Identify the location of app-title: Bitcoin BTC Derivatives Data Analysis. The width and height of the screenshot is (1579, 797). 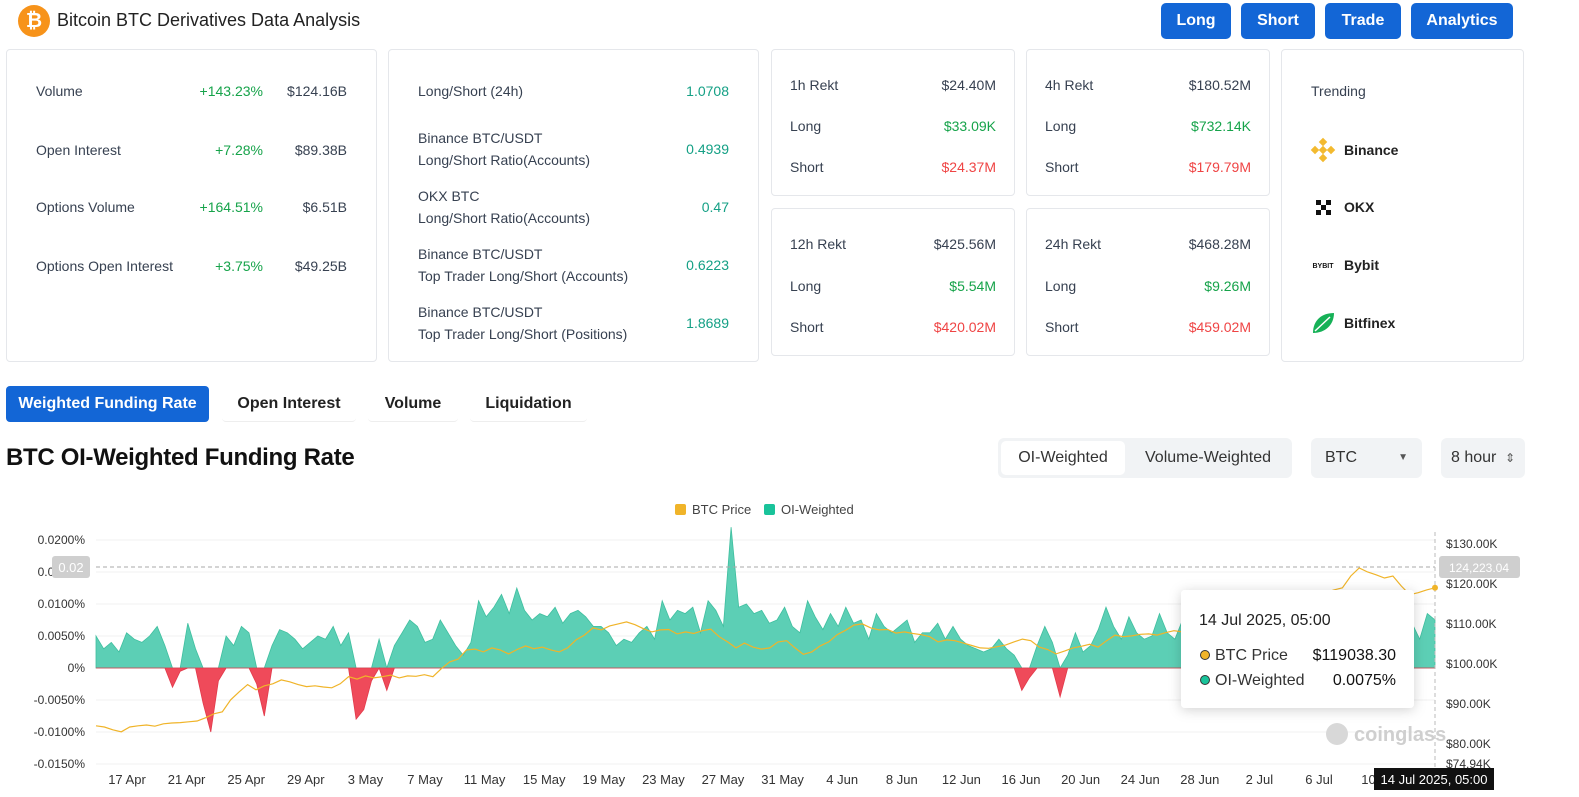
(209, 20).